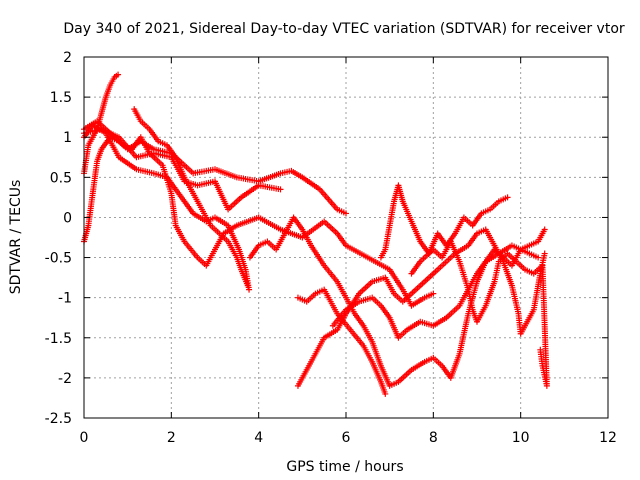 Image resolution: width=640 pixels, height=480 pixels. What do you see at coordinates (521, 438) in the screenshot?
I see `x-tick-label: 10` at bounding box center [521, 438].